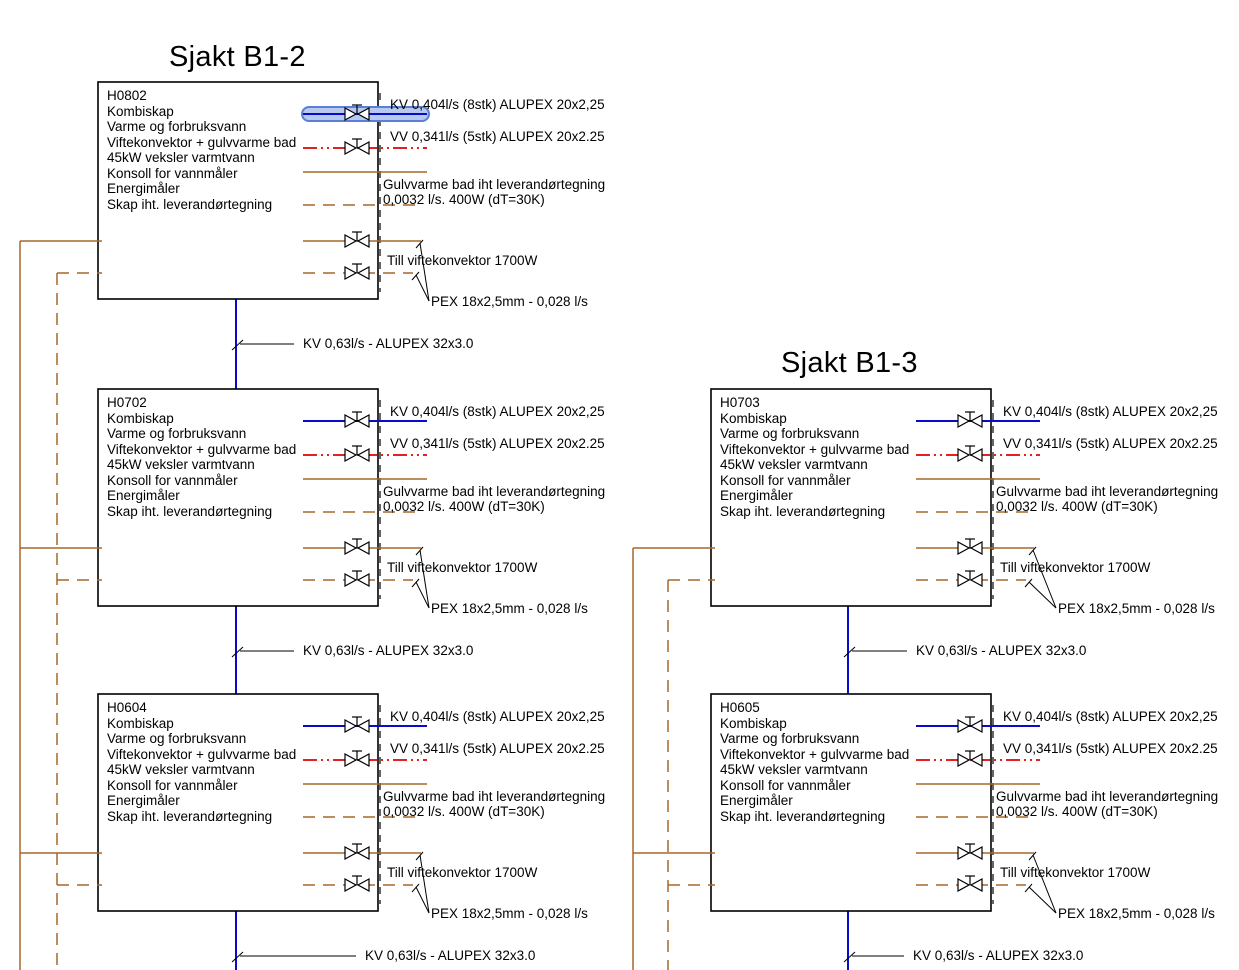 Image resolution: width=1239 pixels, height=970 pixels. Describe the element at coordinates (790, 738) in the screenshot. I see `cabinet-text-line: Varme og forbruksvann` at that location.